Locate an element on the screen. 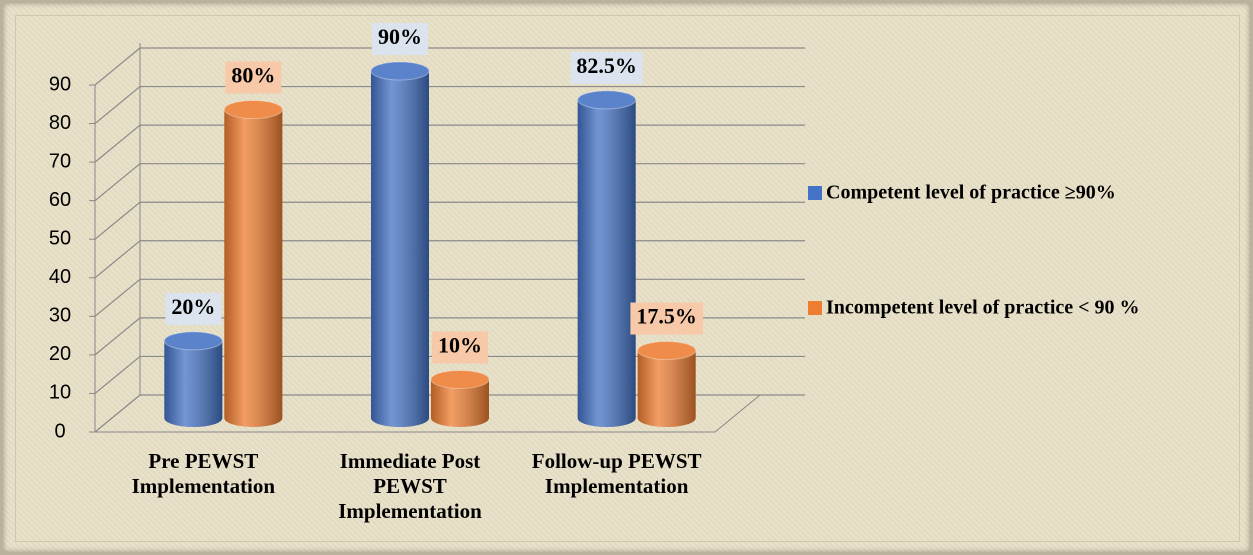 Image resolution: width=1253 pixels, height=555 pixels. value-label: 20% is located at coordinates (193, 306).